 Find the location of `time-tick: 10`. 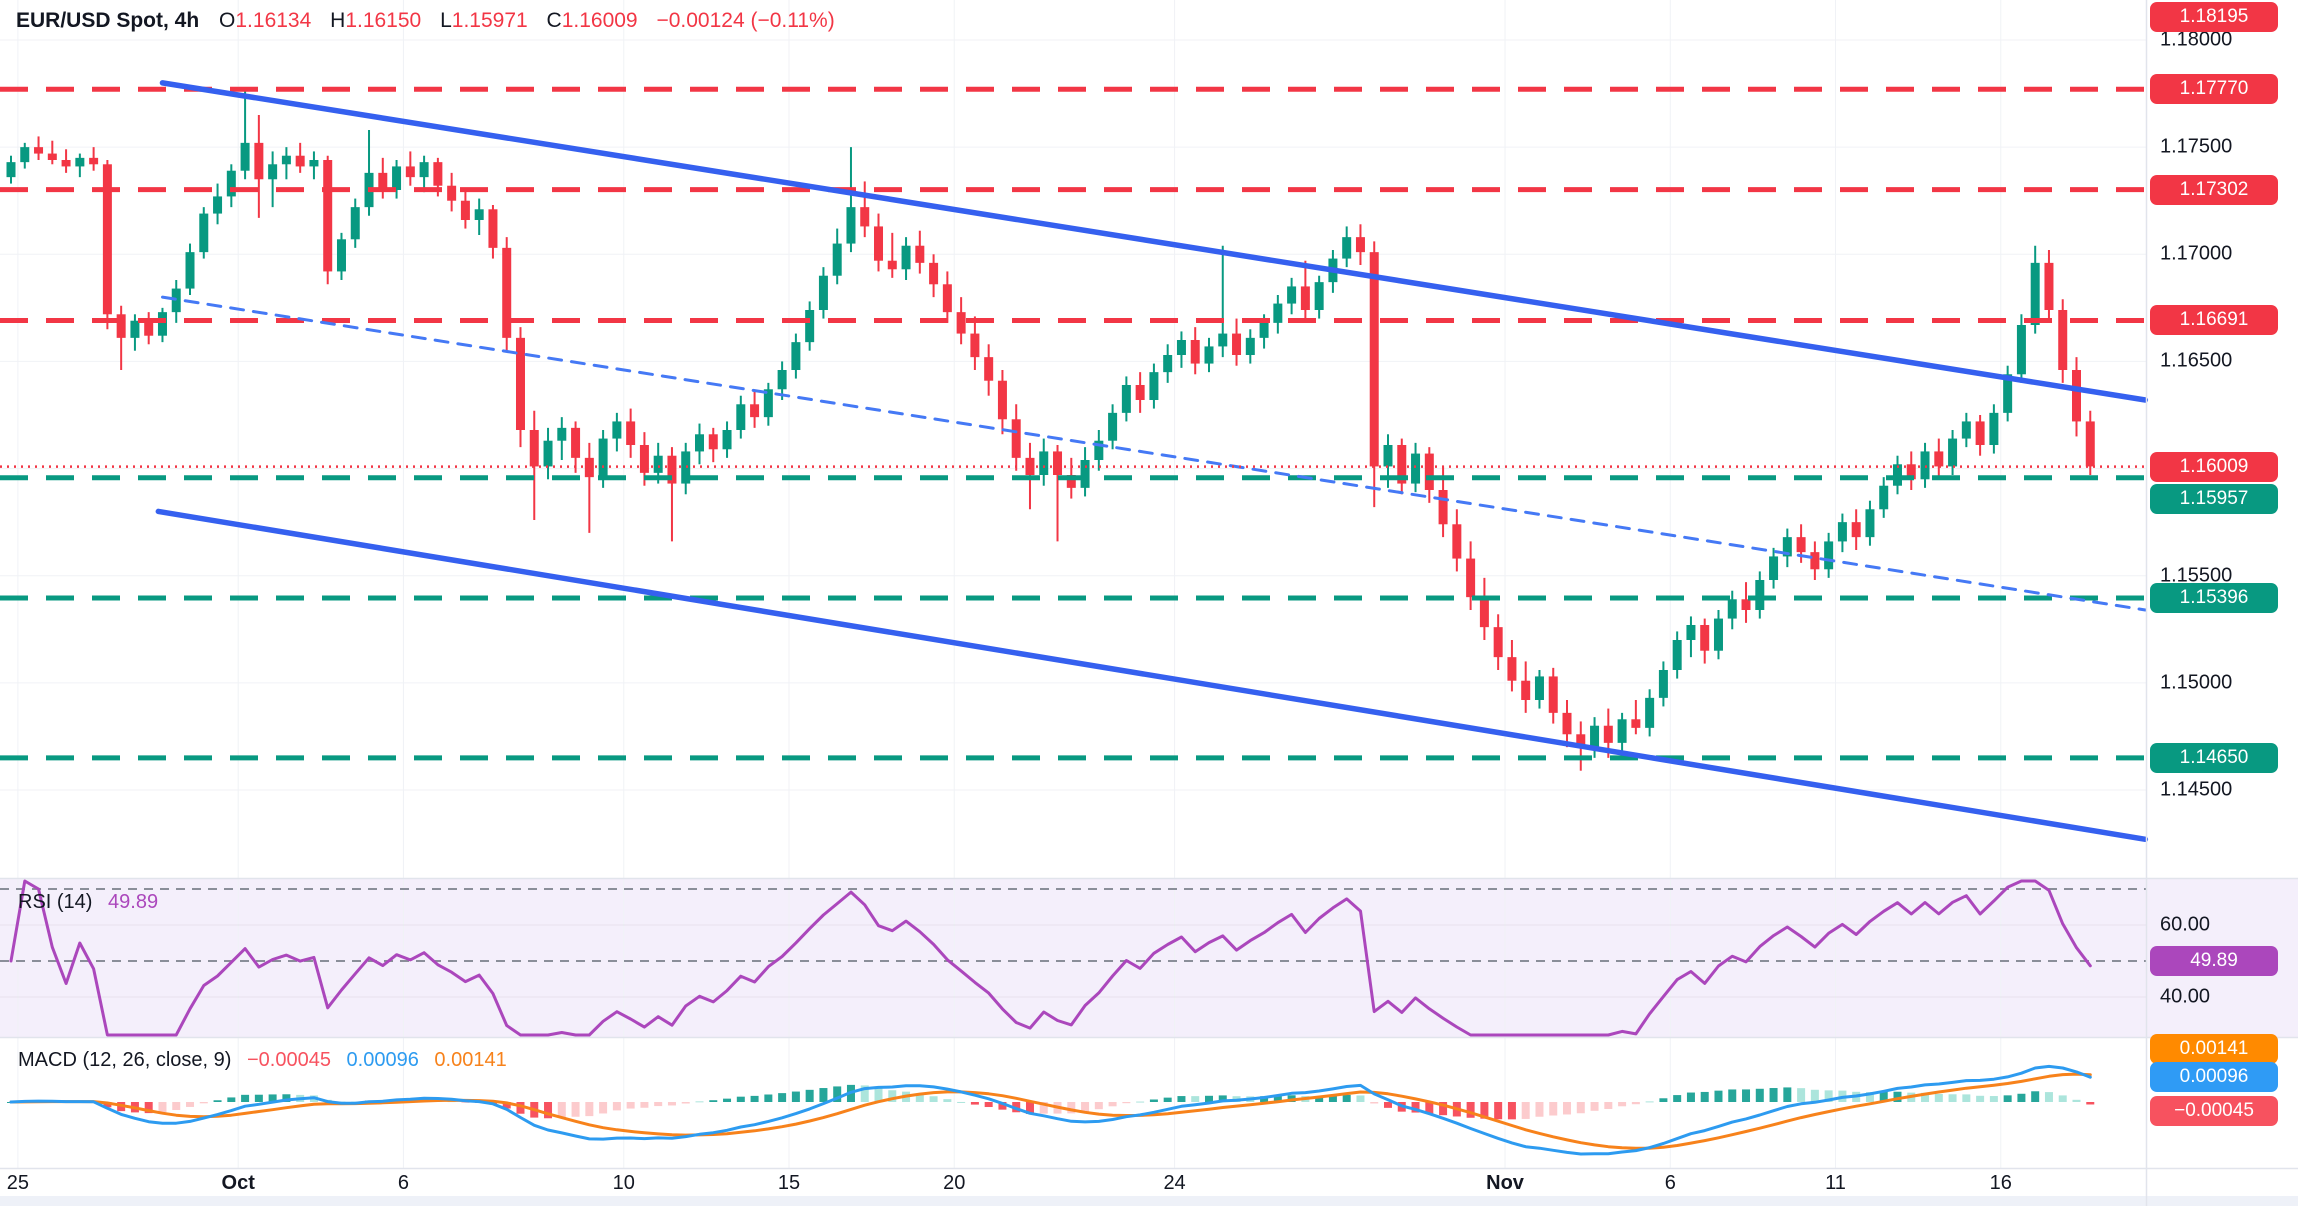

time-tick: 10 is located at coordinates (623, 1183).